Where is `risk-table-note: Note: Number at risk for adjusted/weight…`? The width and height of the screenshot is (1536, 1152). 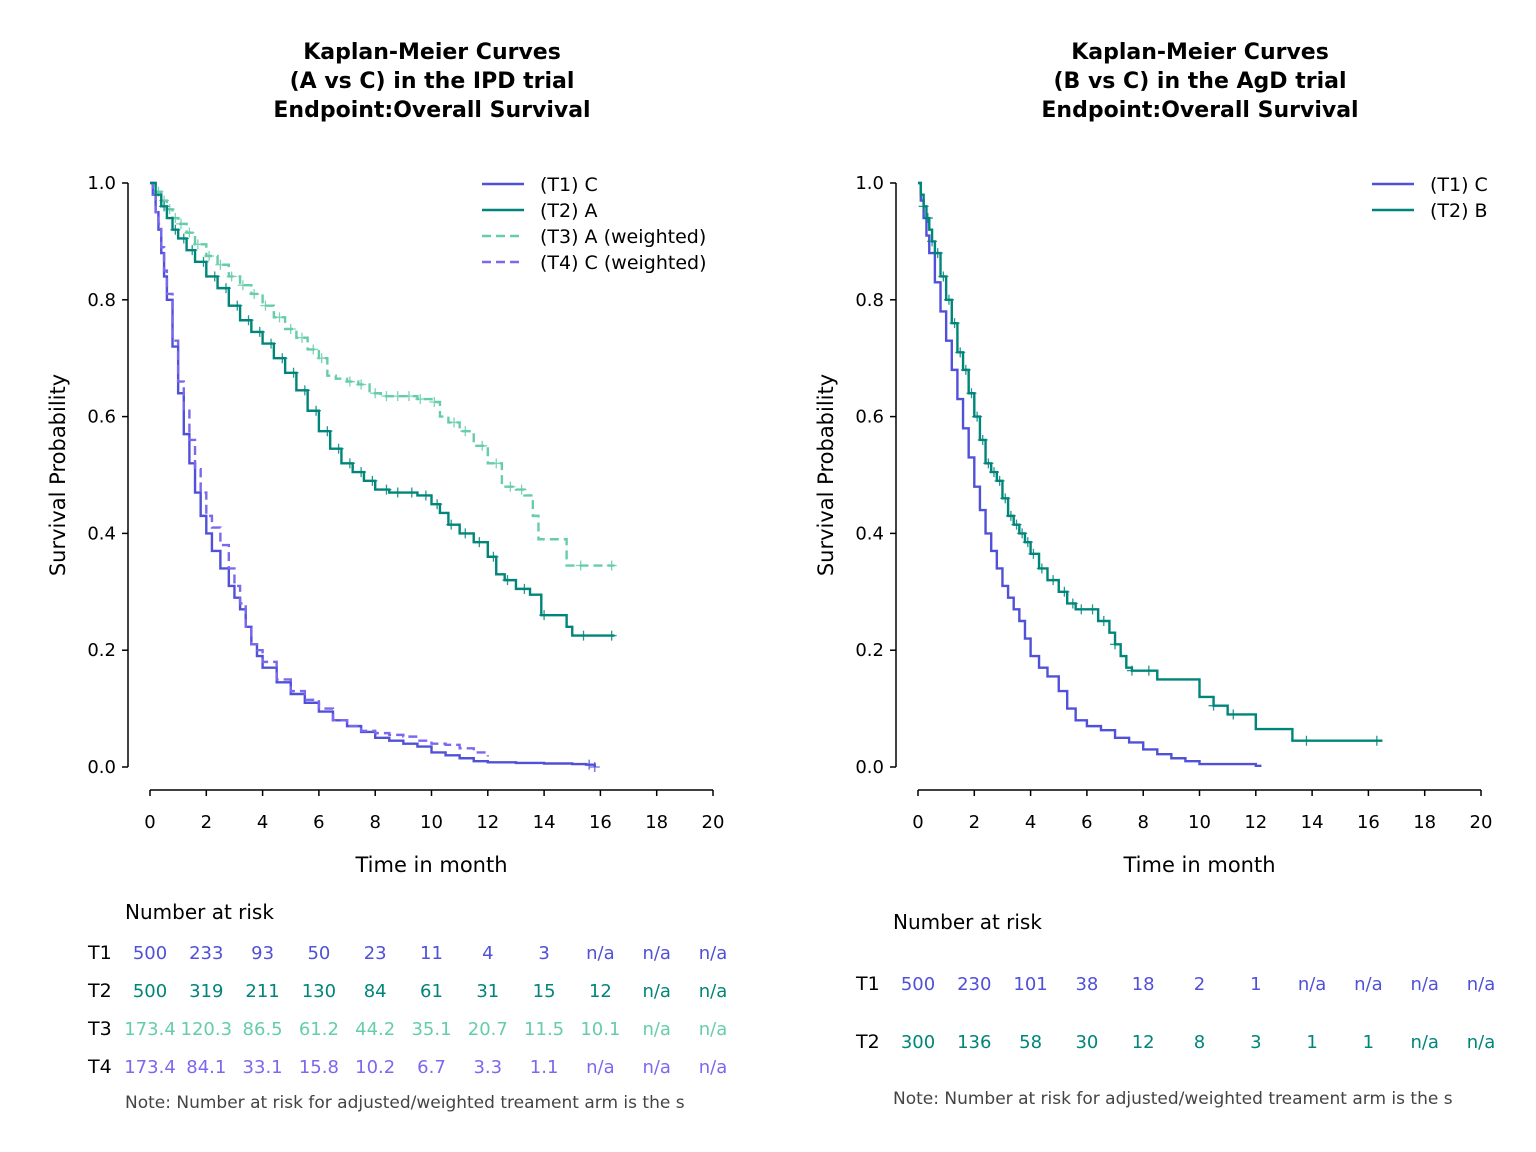 risk-table-note: Note: Number at risk for adjusted/weight… is located at coordinates (1173, 1099).